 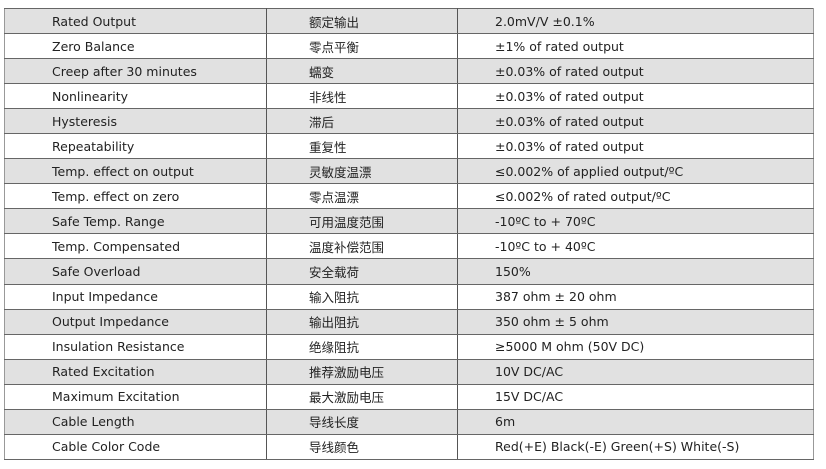 What do you see at coordinates (135, 446) in the screenshot?
I see `parameter-name: Cable Color Code` at bounding box center [135, 446].